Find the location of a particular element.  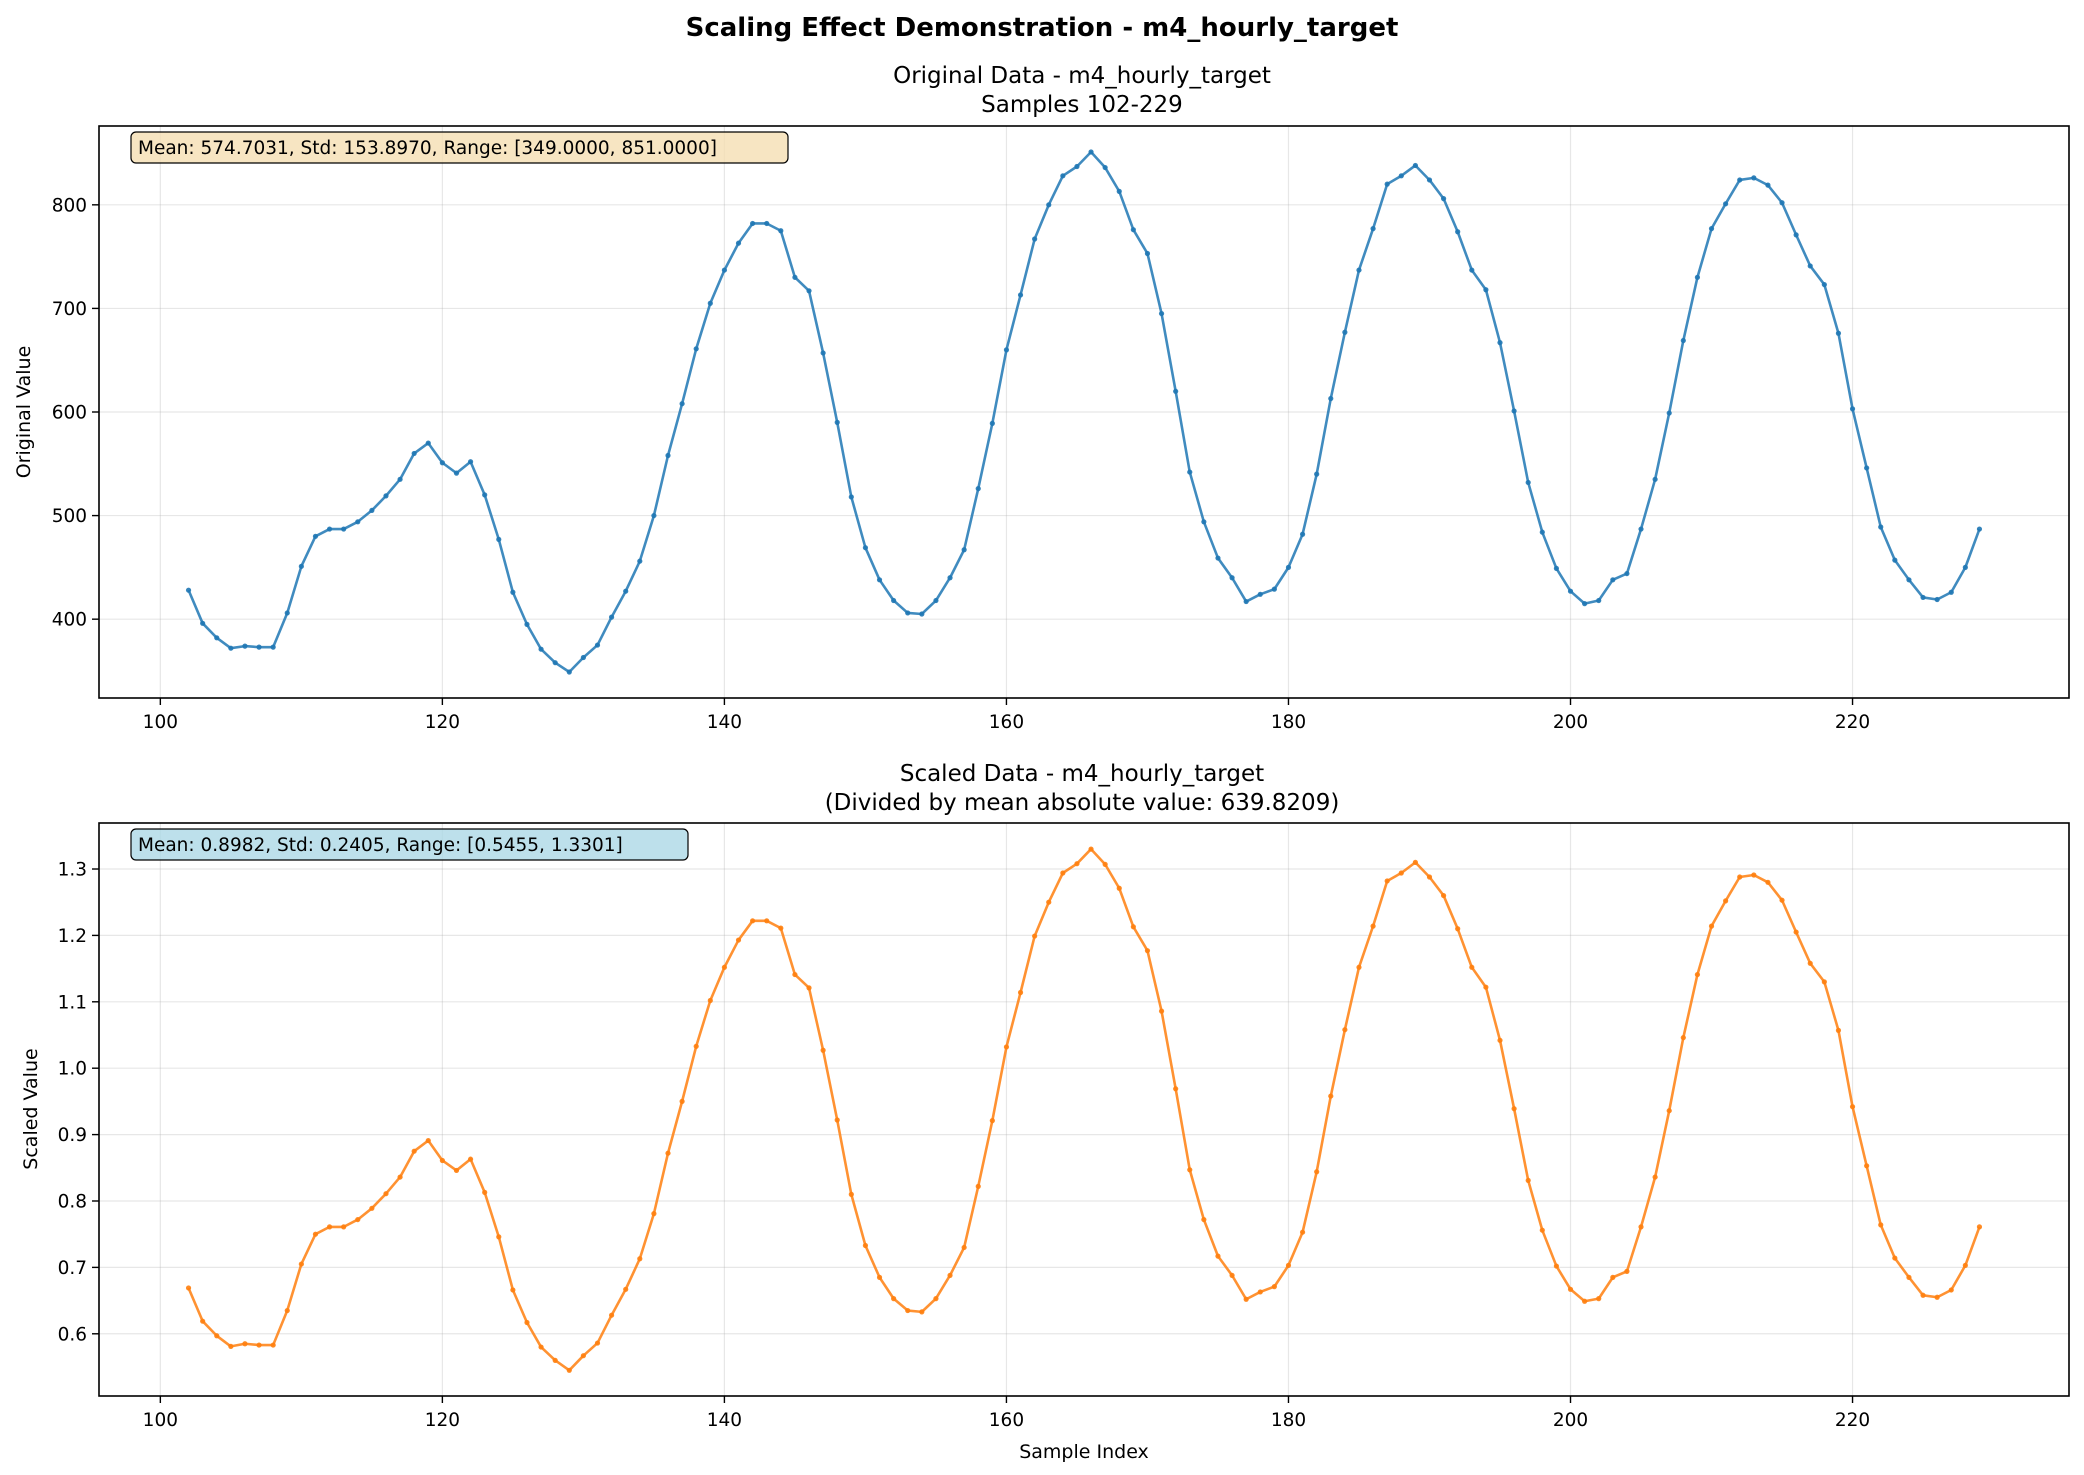

panel-scaled-stats-bg is located at coordinates (409, 844).